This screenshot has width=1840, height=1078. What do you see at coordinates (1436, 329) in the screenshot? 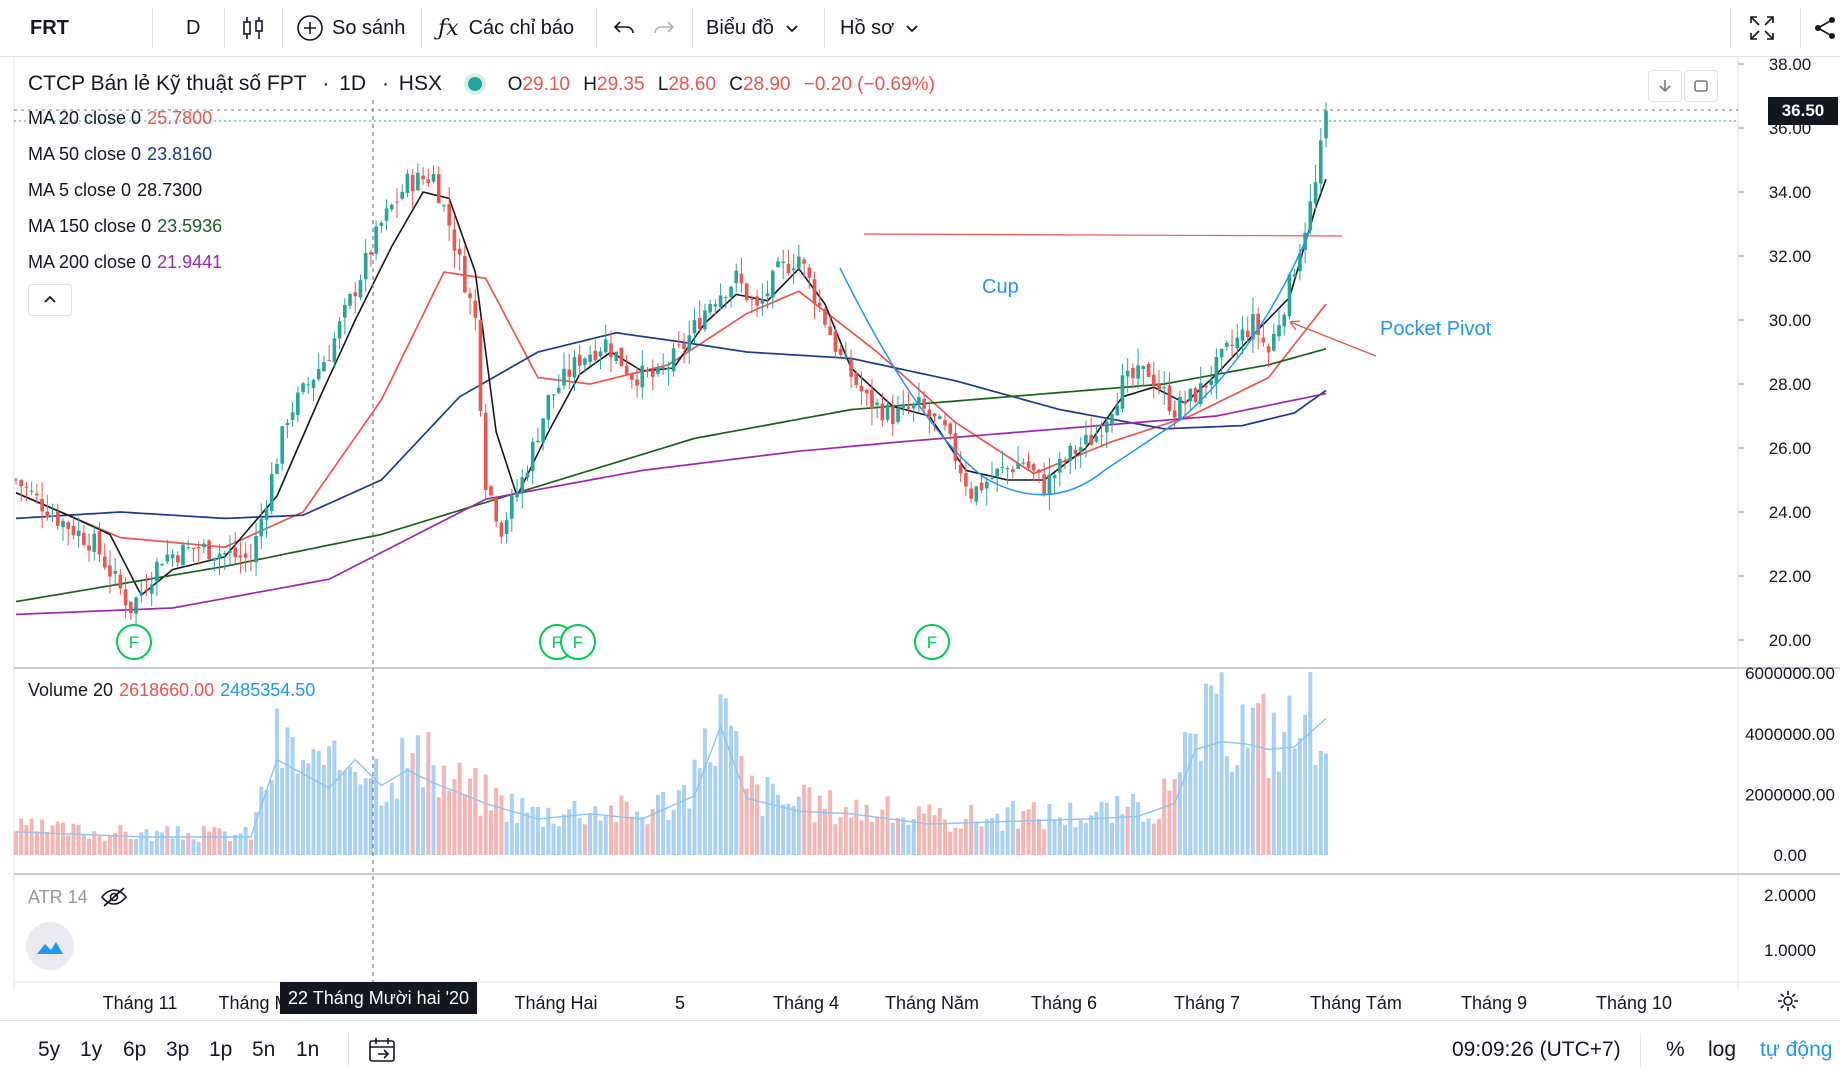
I see `pocket-pivot-annotation: Pocket Pivot` at bounding box center [1436, 329].